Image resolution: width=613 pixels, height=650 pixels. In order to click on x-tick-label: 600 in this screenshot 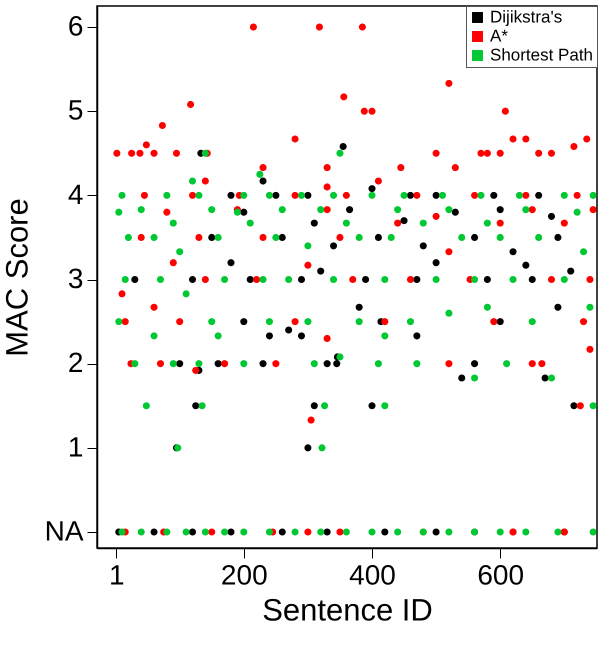, I will do `click(500, 575)`.